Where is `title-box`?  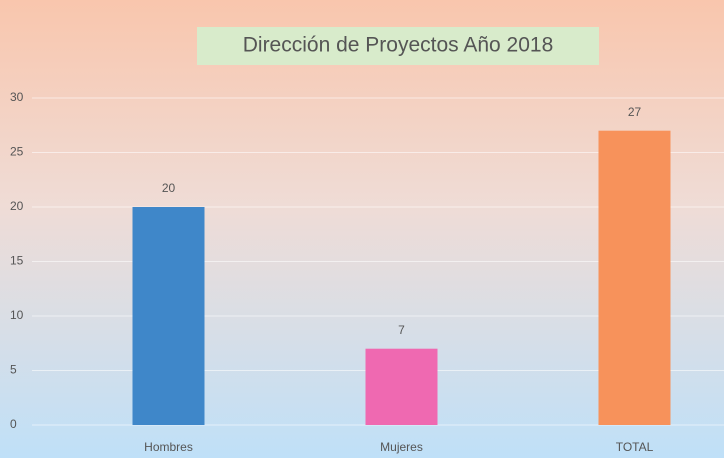 title-box is located at coordinates (398, 46).